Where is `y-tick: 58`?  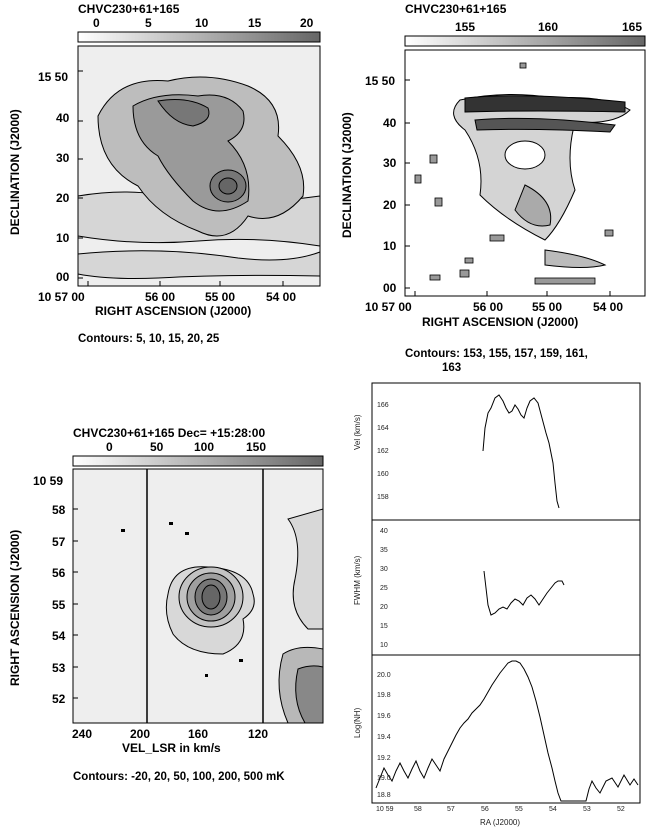
y-tick: 58 is located at coordinates (59, 510).